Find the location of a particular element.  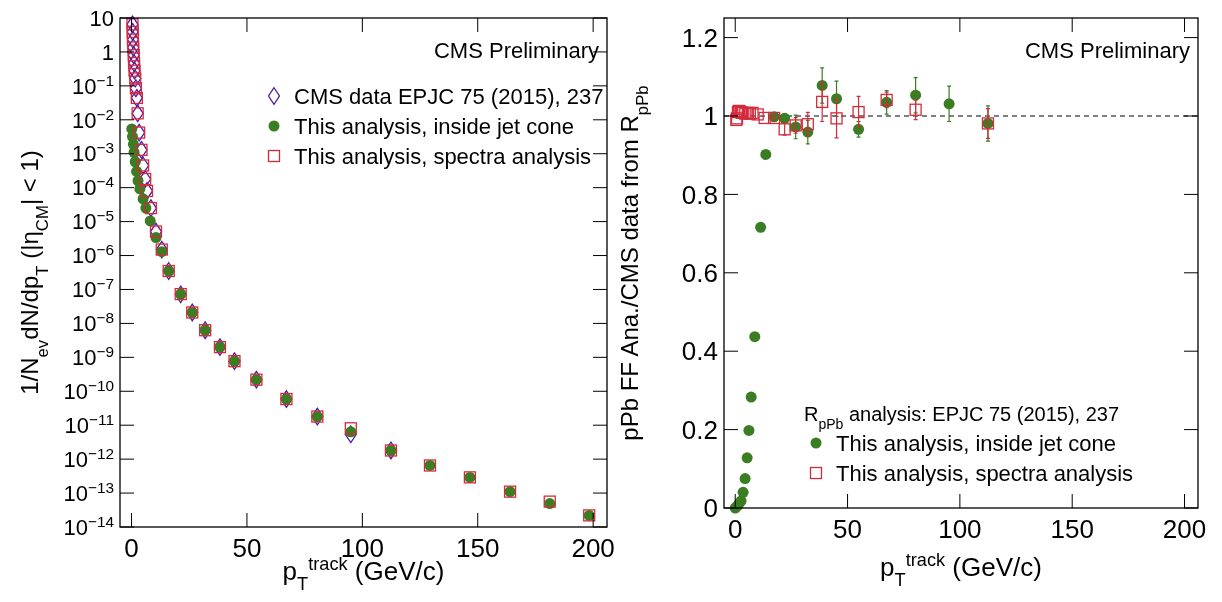

y-tick-label: 0.8 is located at coordinates (699, 194).